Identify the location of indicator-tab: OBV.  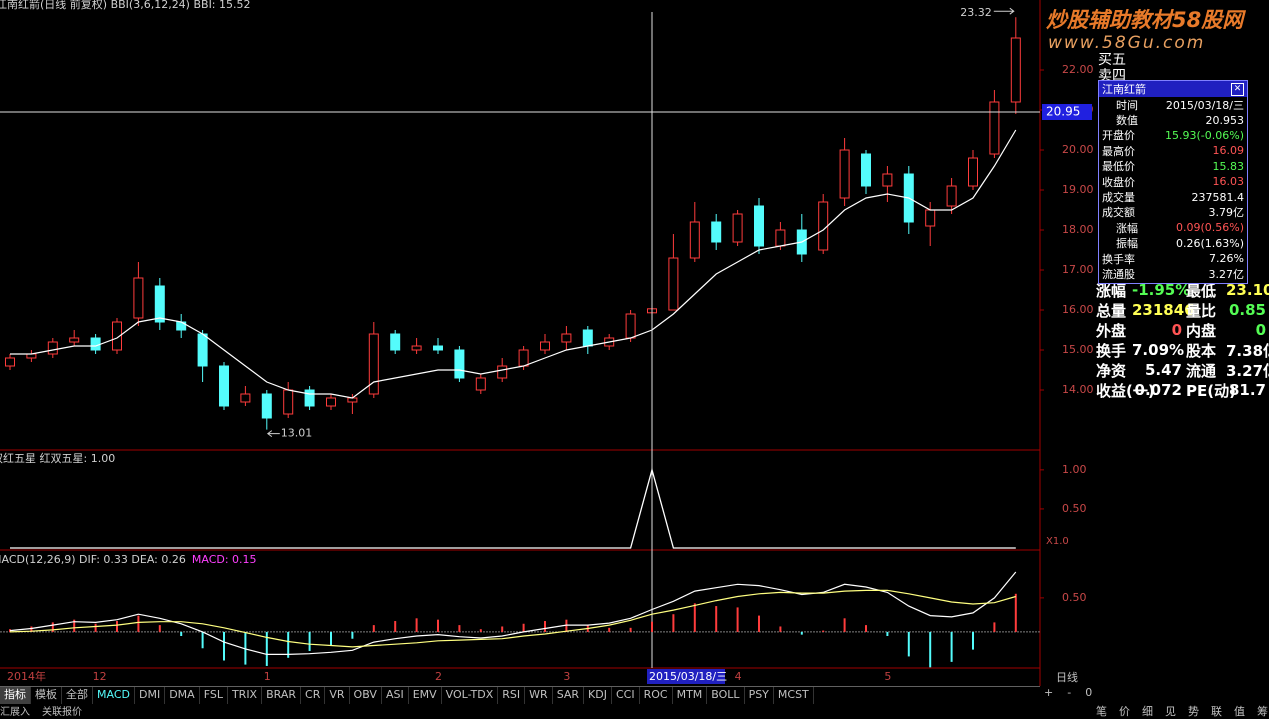
(366, 695).